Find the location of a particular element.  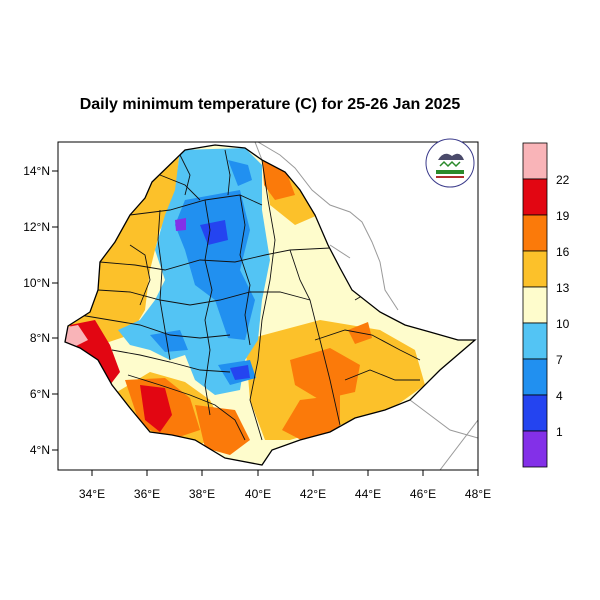

legend-label: 10 is located at coordinates (563, 324).